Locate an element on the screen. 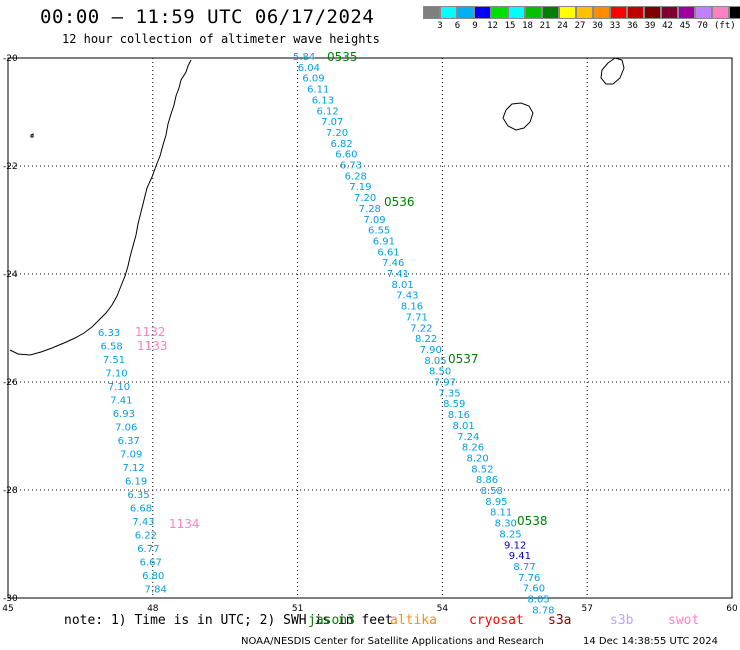 The height and width of the screenshot is (650, 740). wave-height-label: 9.12 is located at coordinates (515, 545).